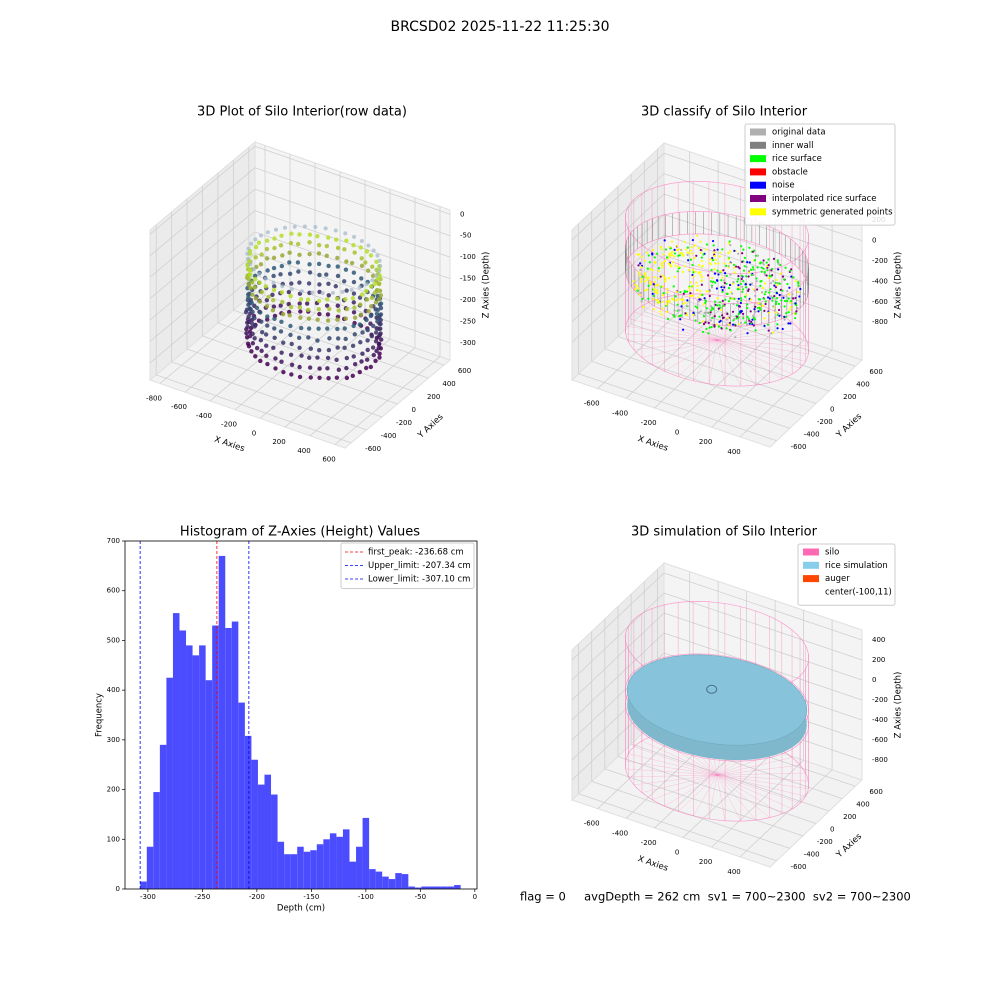  I want to click on z-tick-label: -100, so click(468, 257).